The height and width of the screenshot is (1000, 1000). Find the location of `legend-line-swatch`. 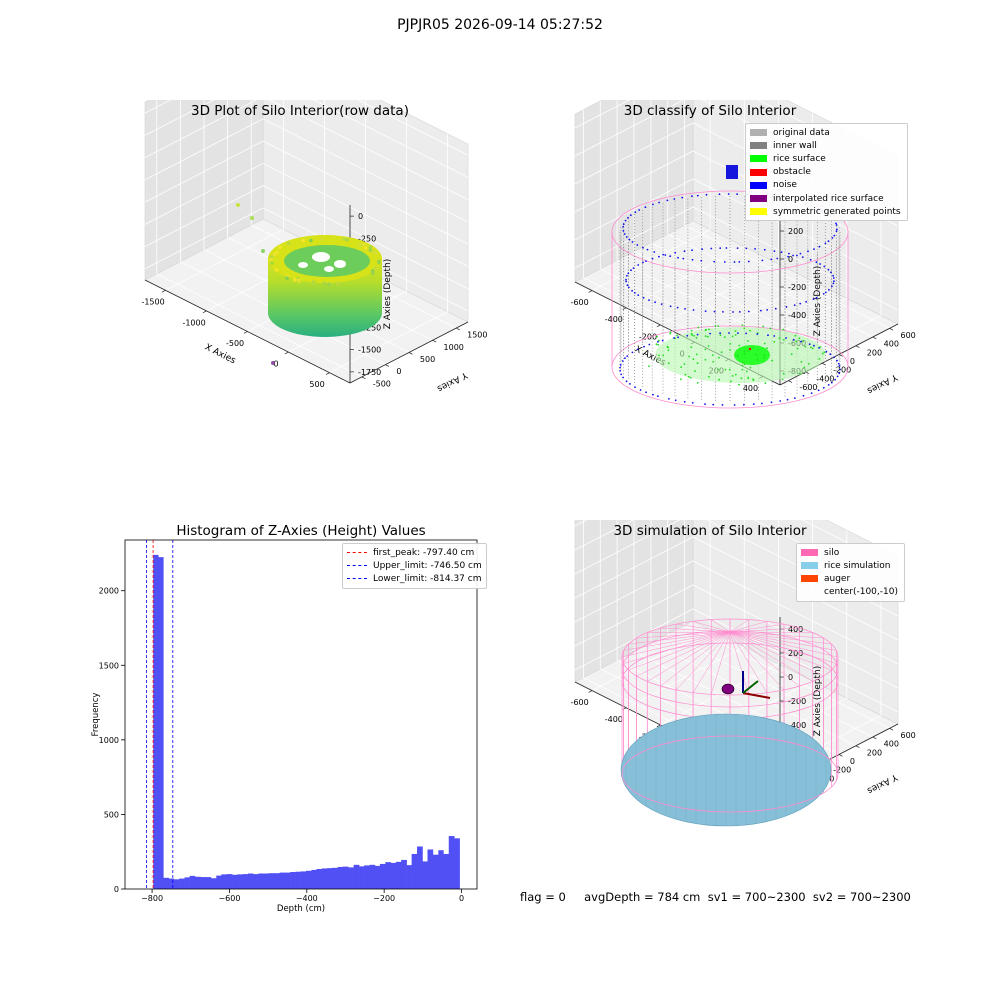

legend-line-swatch is located at coordinates (357, 553).